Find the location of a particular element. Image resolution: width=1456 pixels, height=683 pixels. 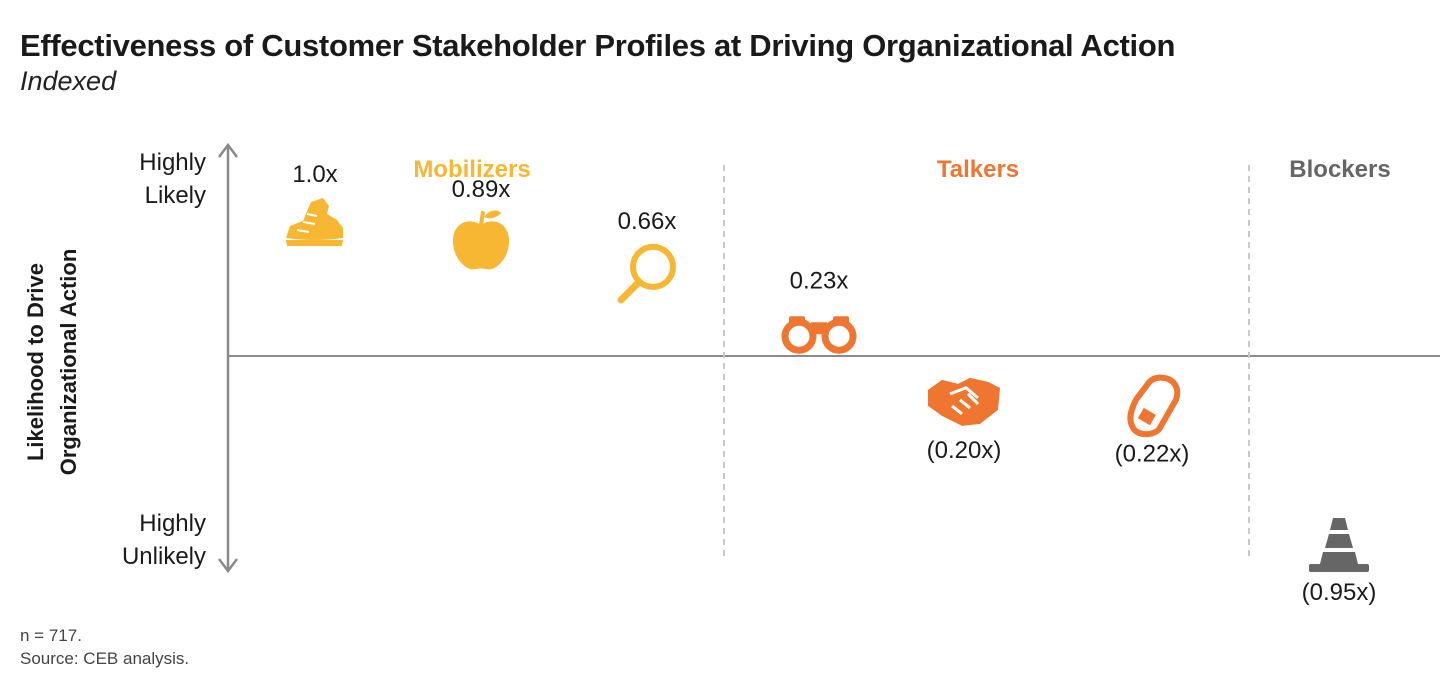

apple-icon is located at coordinates (481, 240).